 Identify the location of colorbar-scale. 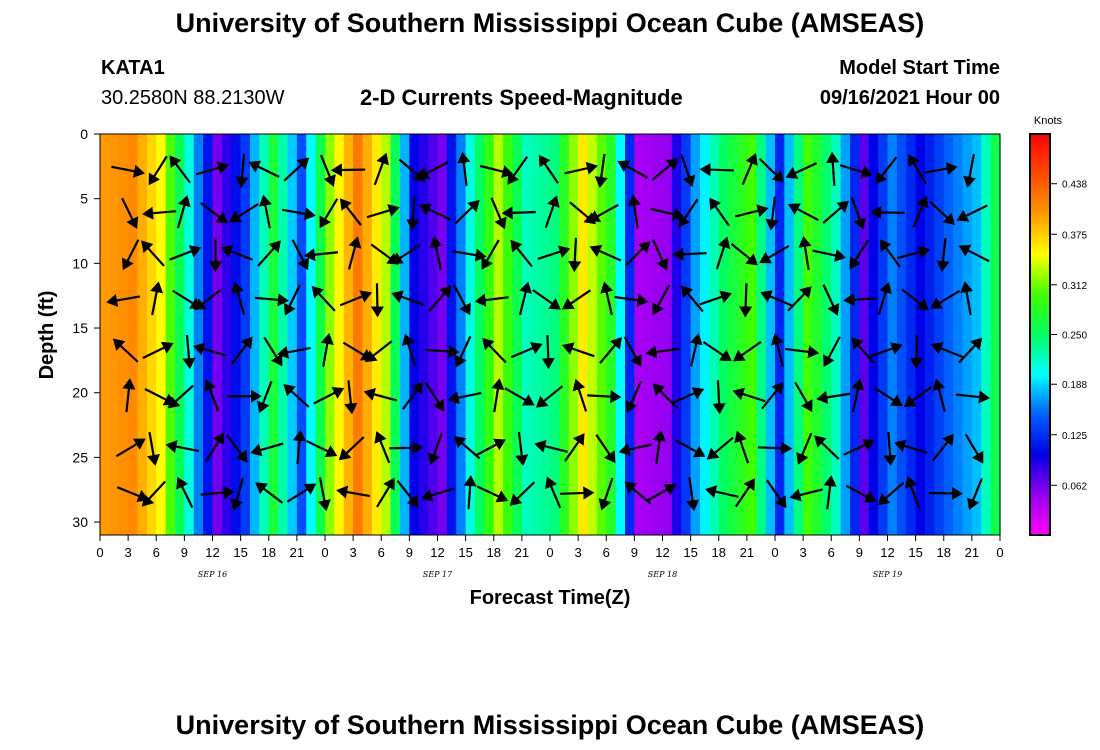
(1040, 334).